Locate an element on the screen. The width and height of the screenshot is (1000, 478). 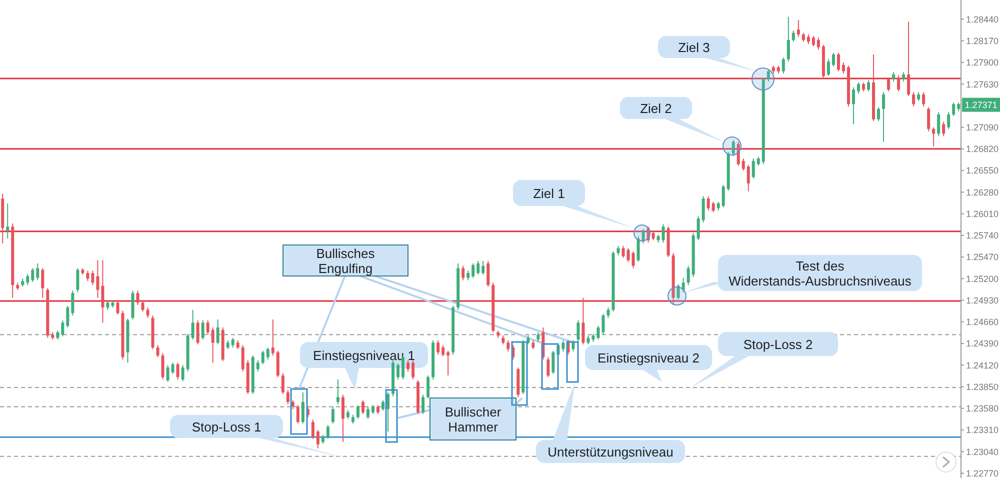
y-tick-label: 1.26820 is located at coordinates (982, 149).